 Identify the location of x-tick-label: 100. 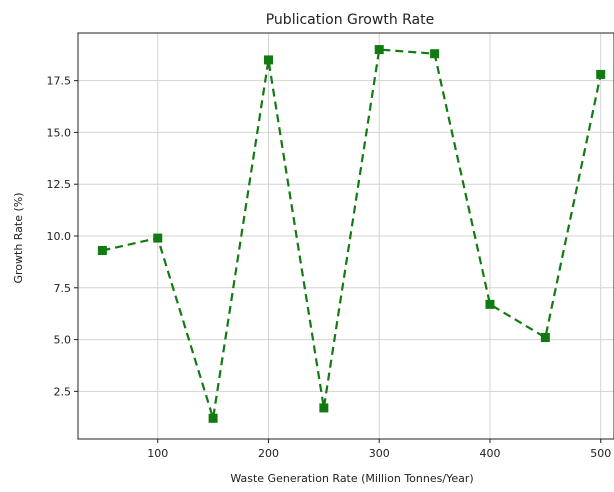
(157, 453).